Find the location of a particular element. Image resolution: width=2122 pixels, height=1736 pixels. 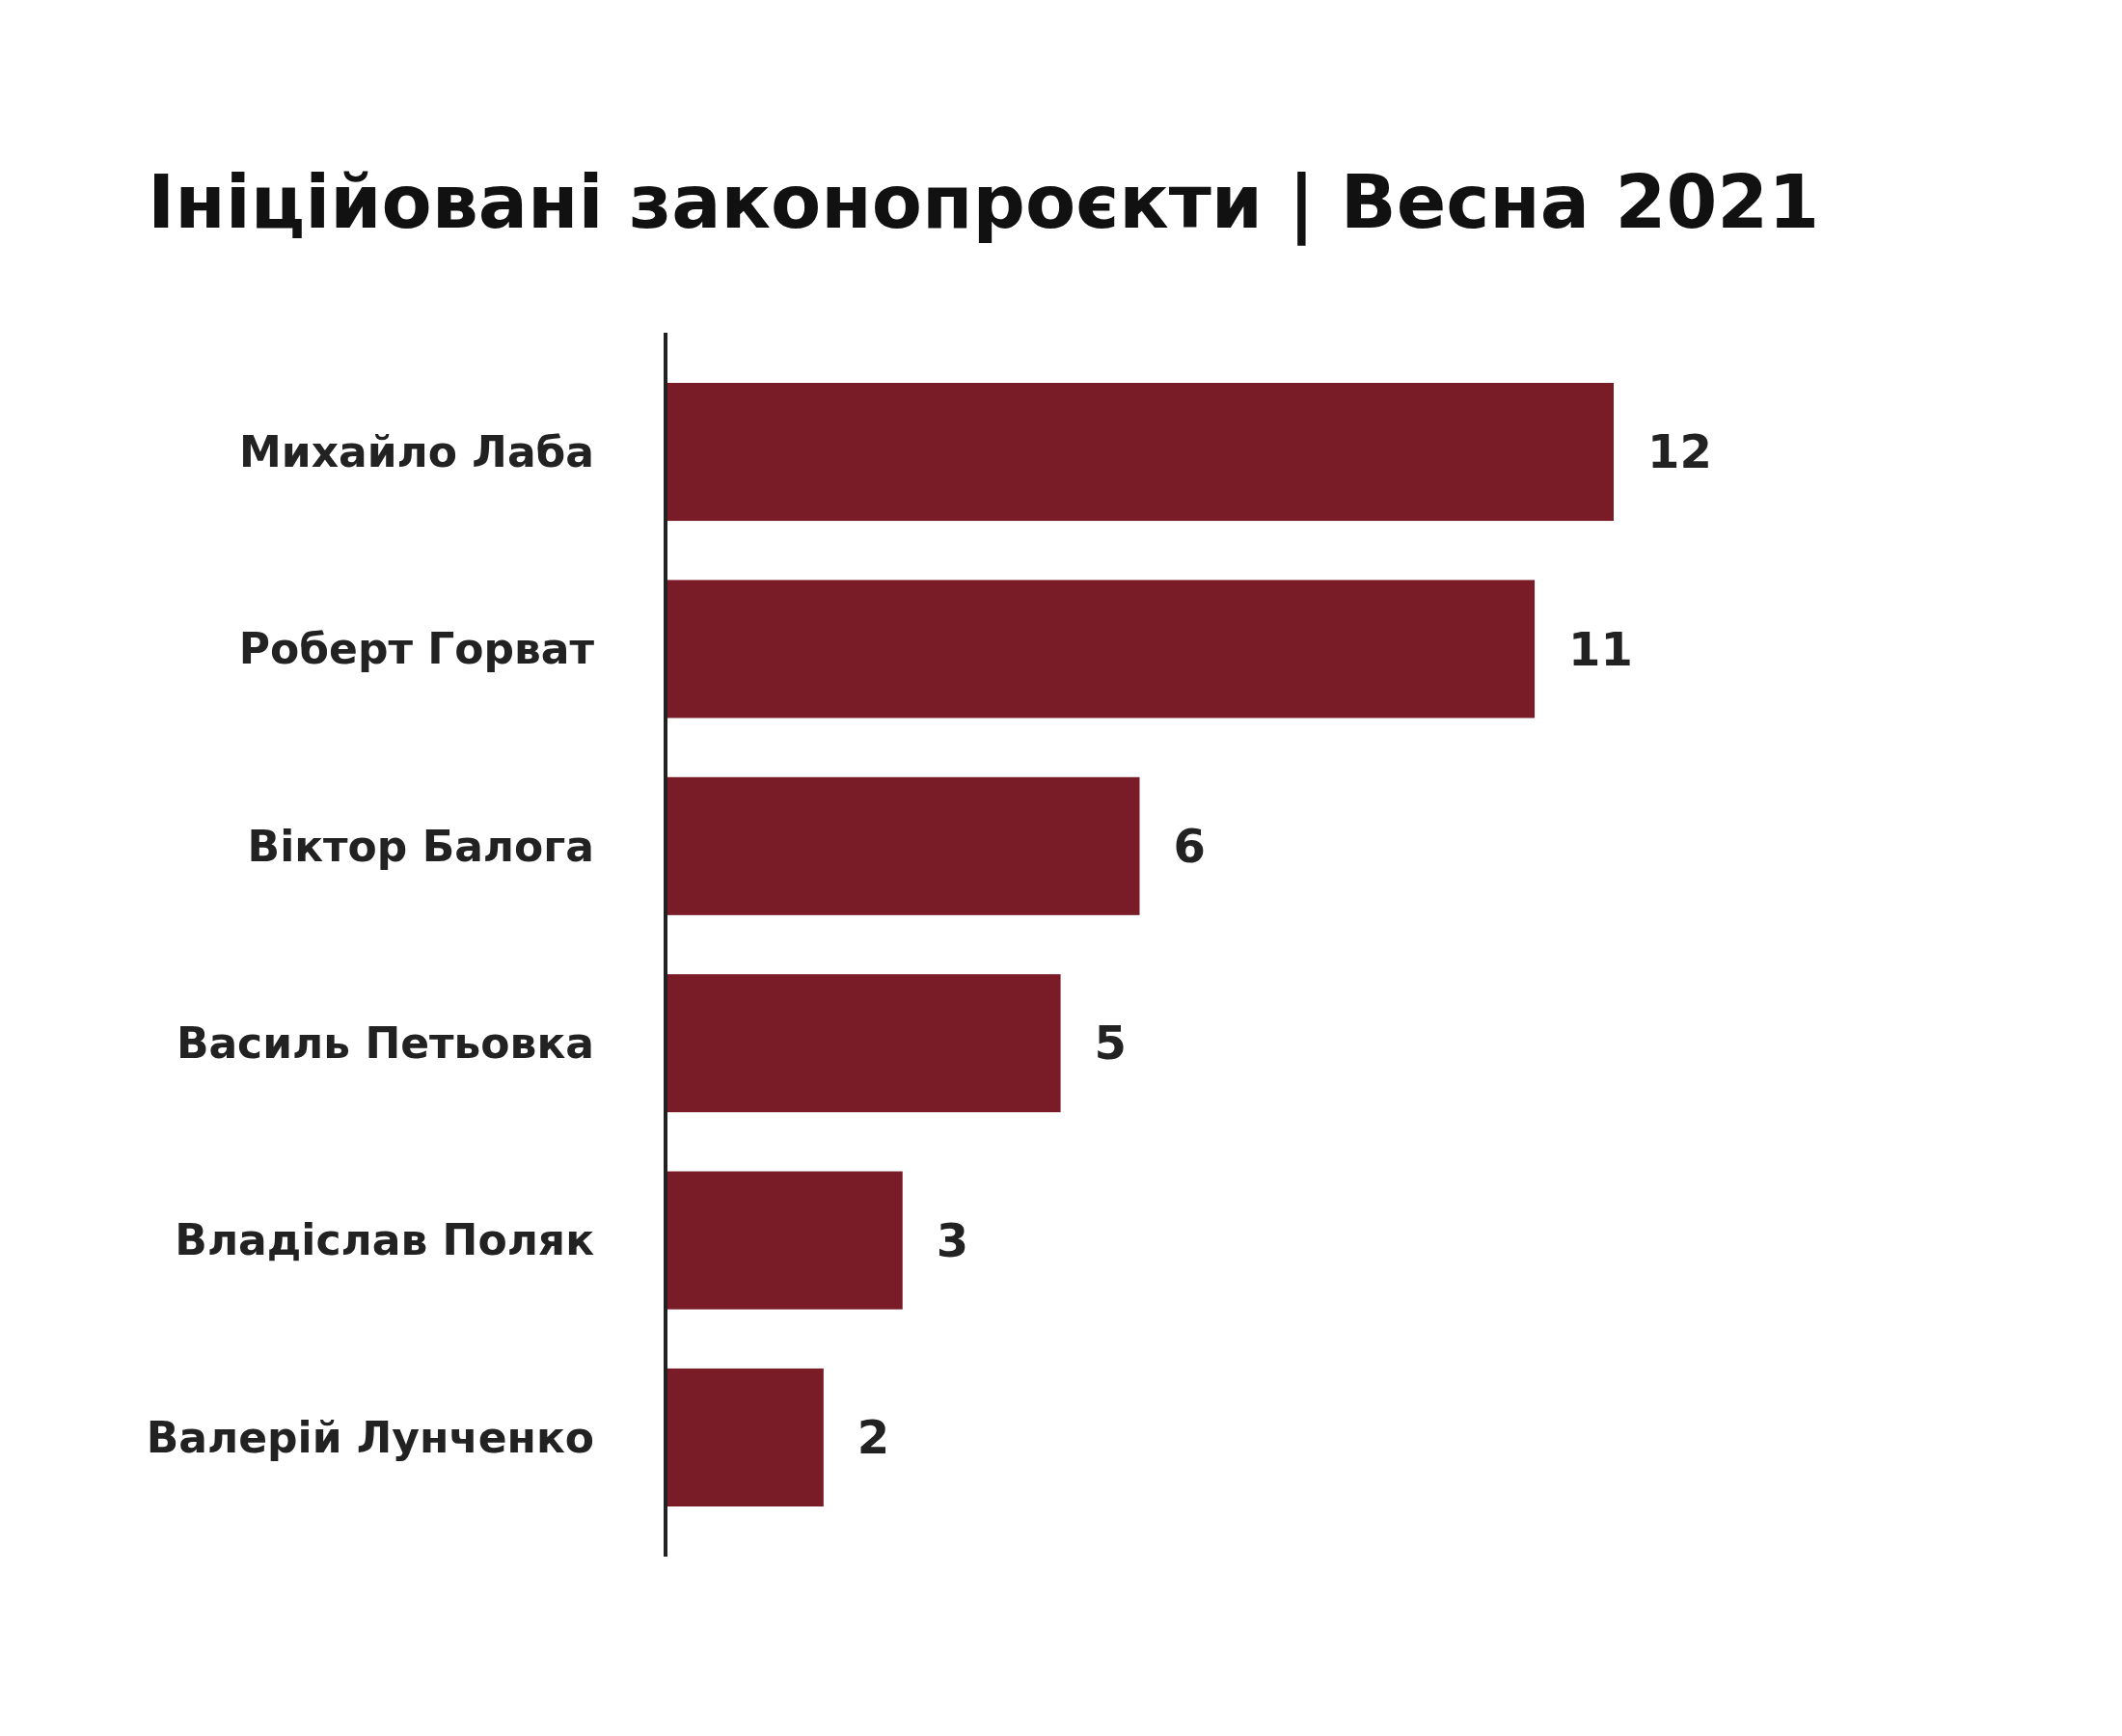

y-tick-label: Валерій Лунченко is located at coordinates (370, 1437).